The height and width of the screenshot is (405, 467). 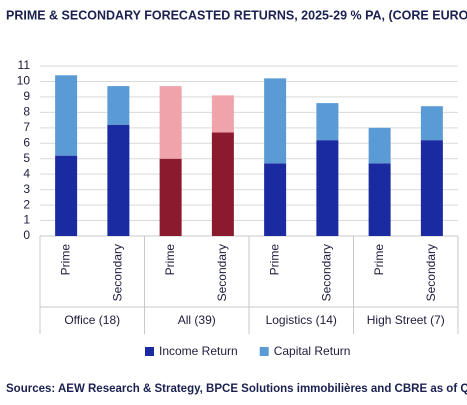 What do you see at coordinates (26, 220) in the screenshot?
I see `y-tick-label: 1` at bounding box center [26, 220].